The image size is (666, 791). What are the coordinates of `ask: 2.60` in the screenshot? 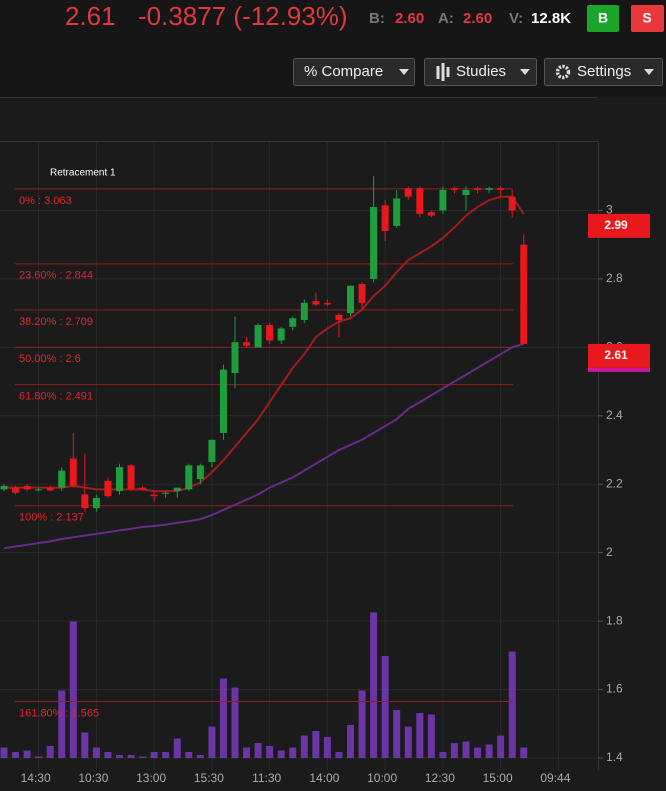 It's located at (477, 18).